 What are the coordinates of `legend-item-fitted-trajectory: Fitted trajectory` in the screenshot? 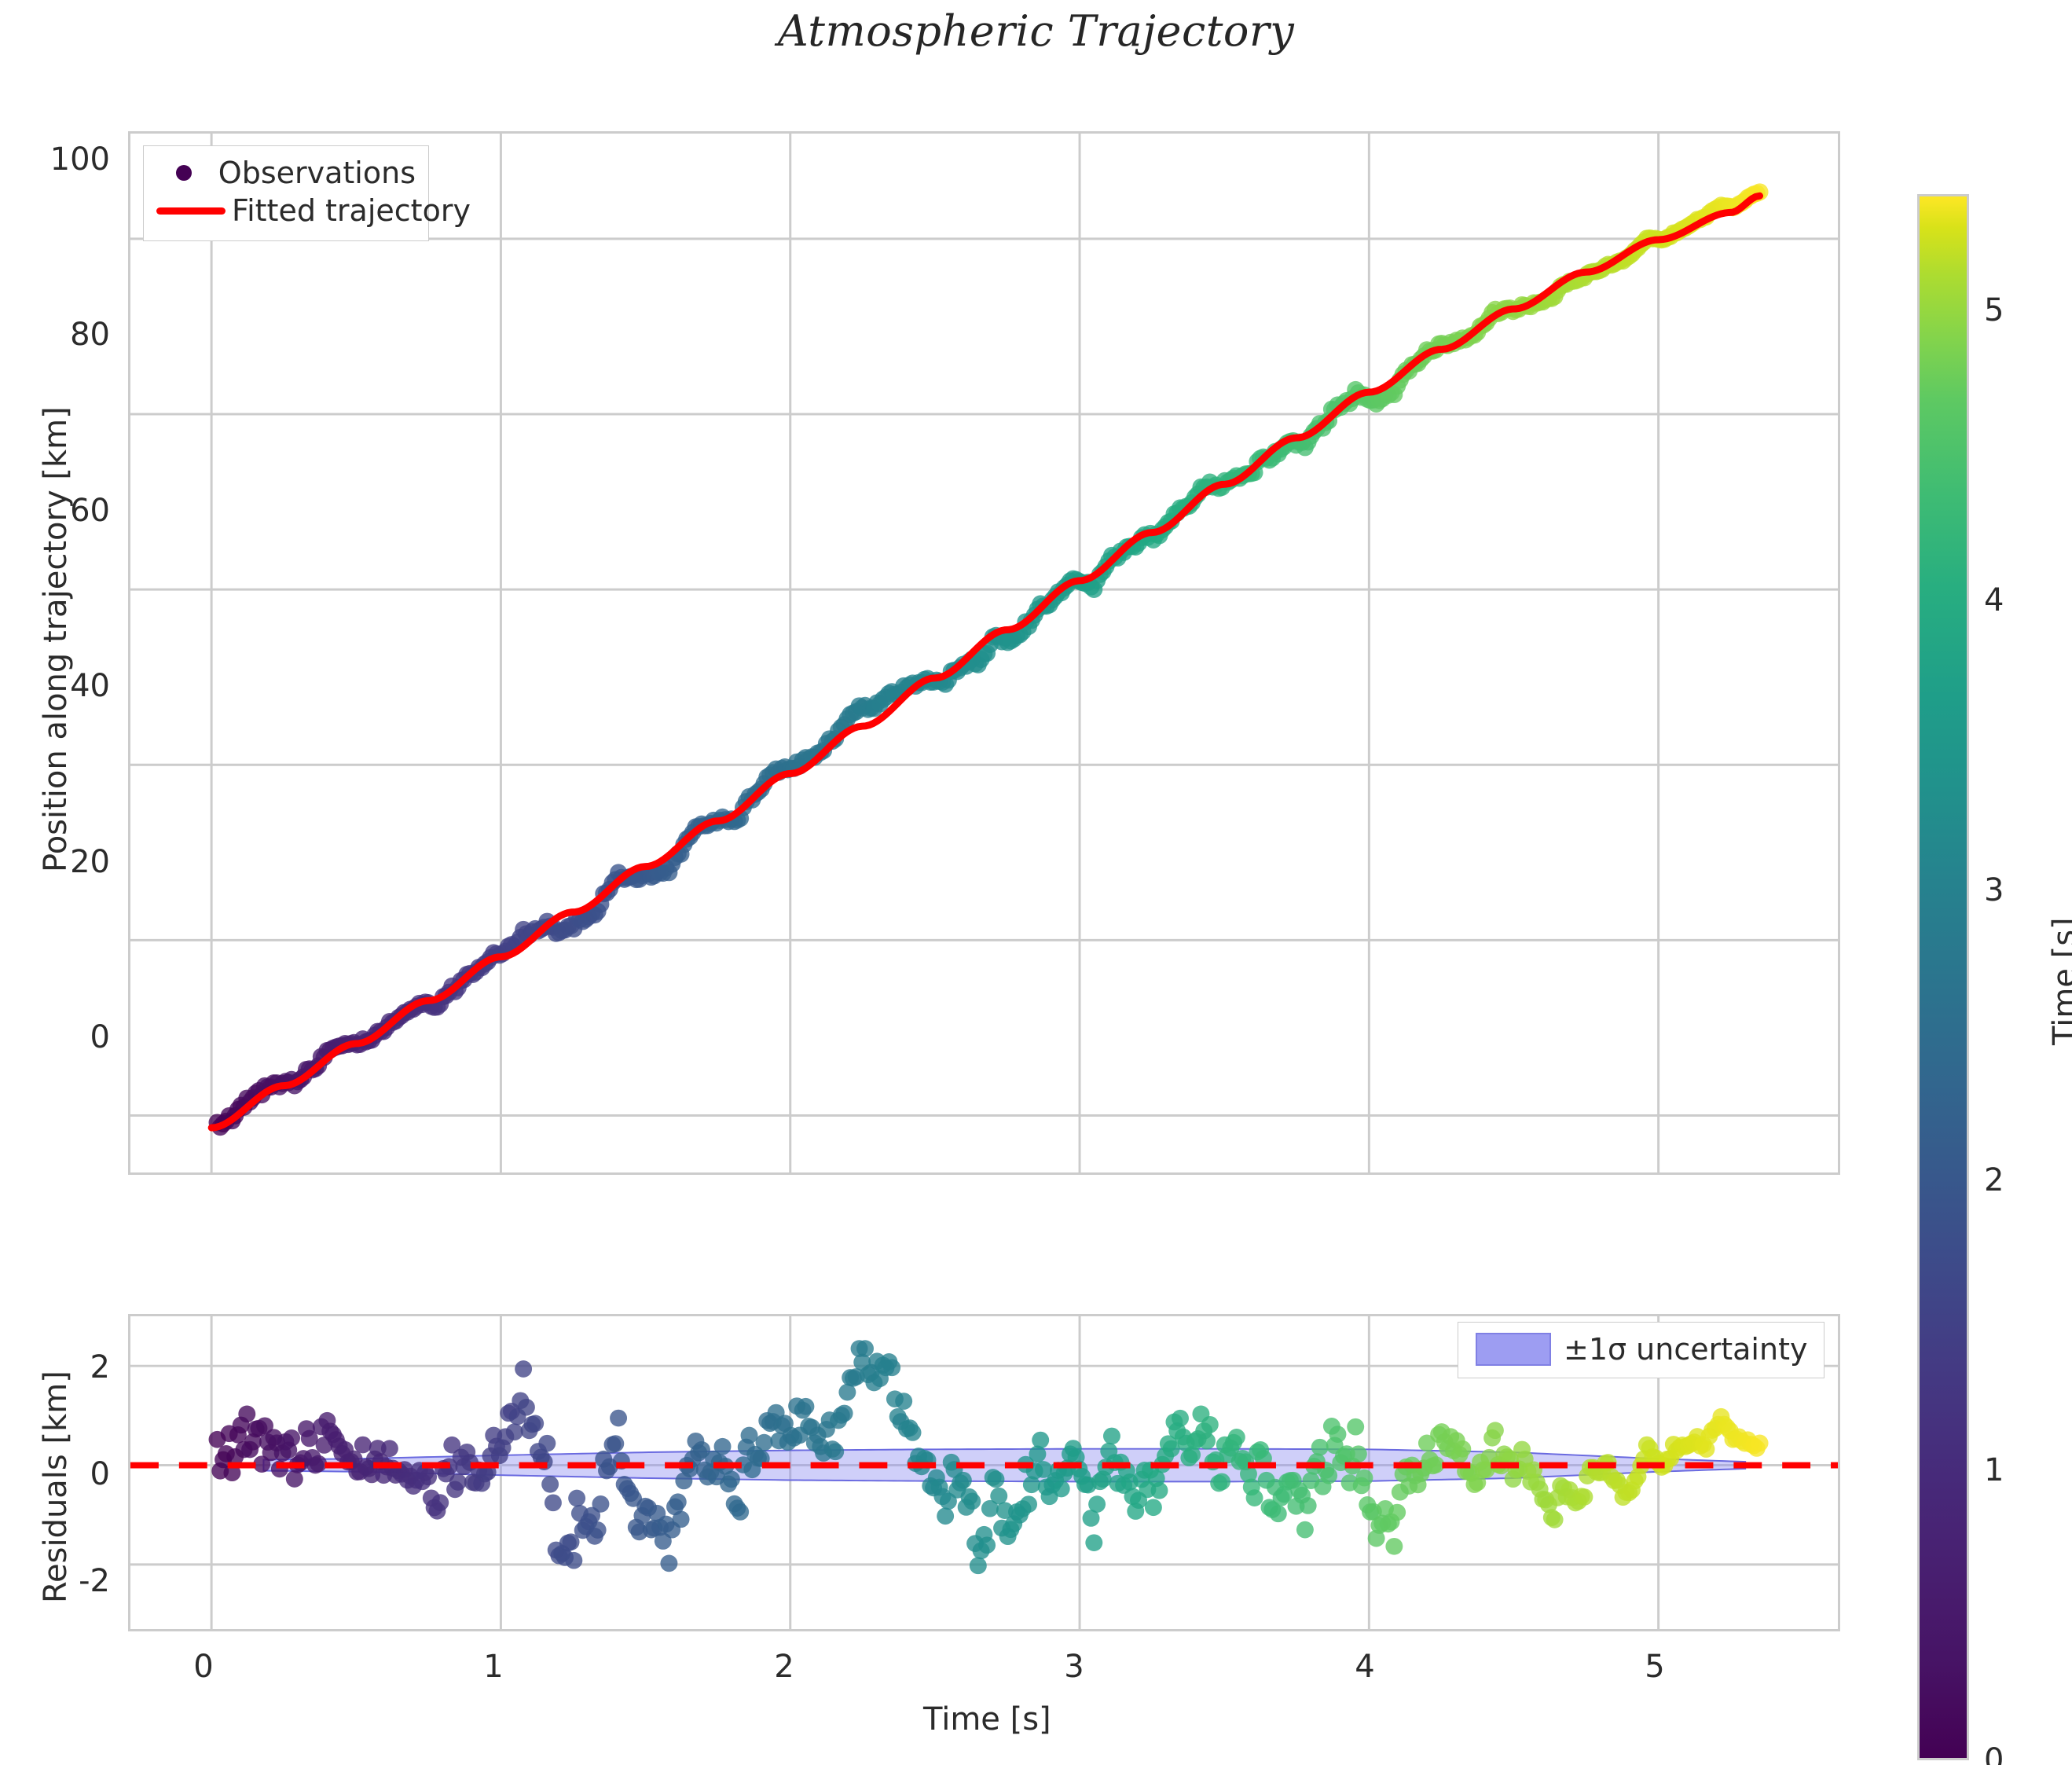 It's located at (313, 211).